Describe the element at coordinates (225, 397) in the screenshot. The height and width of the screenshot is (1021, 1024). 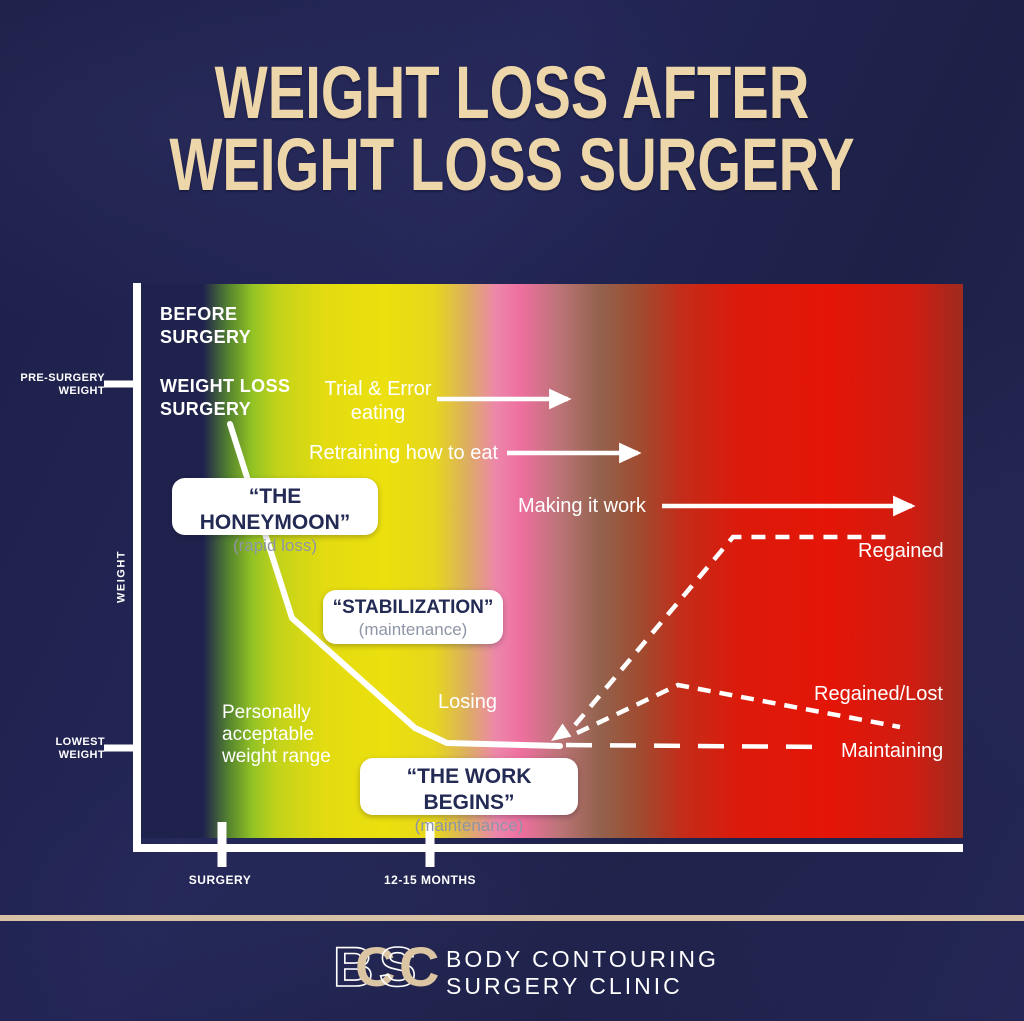
I see `weight-loss-surgery-label: WEIGHT LOSS SURGERY` at that location.